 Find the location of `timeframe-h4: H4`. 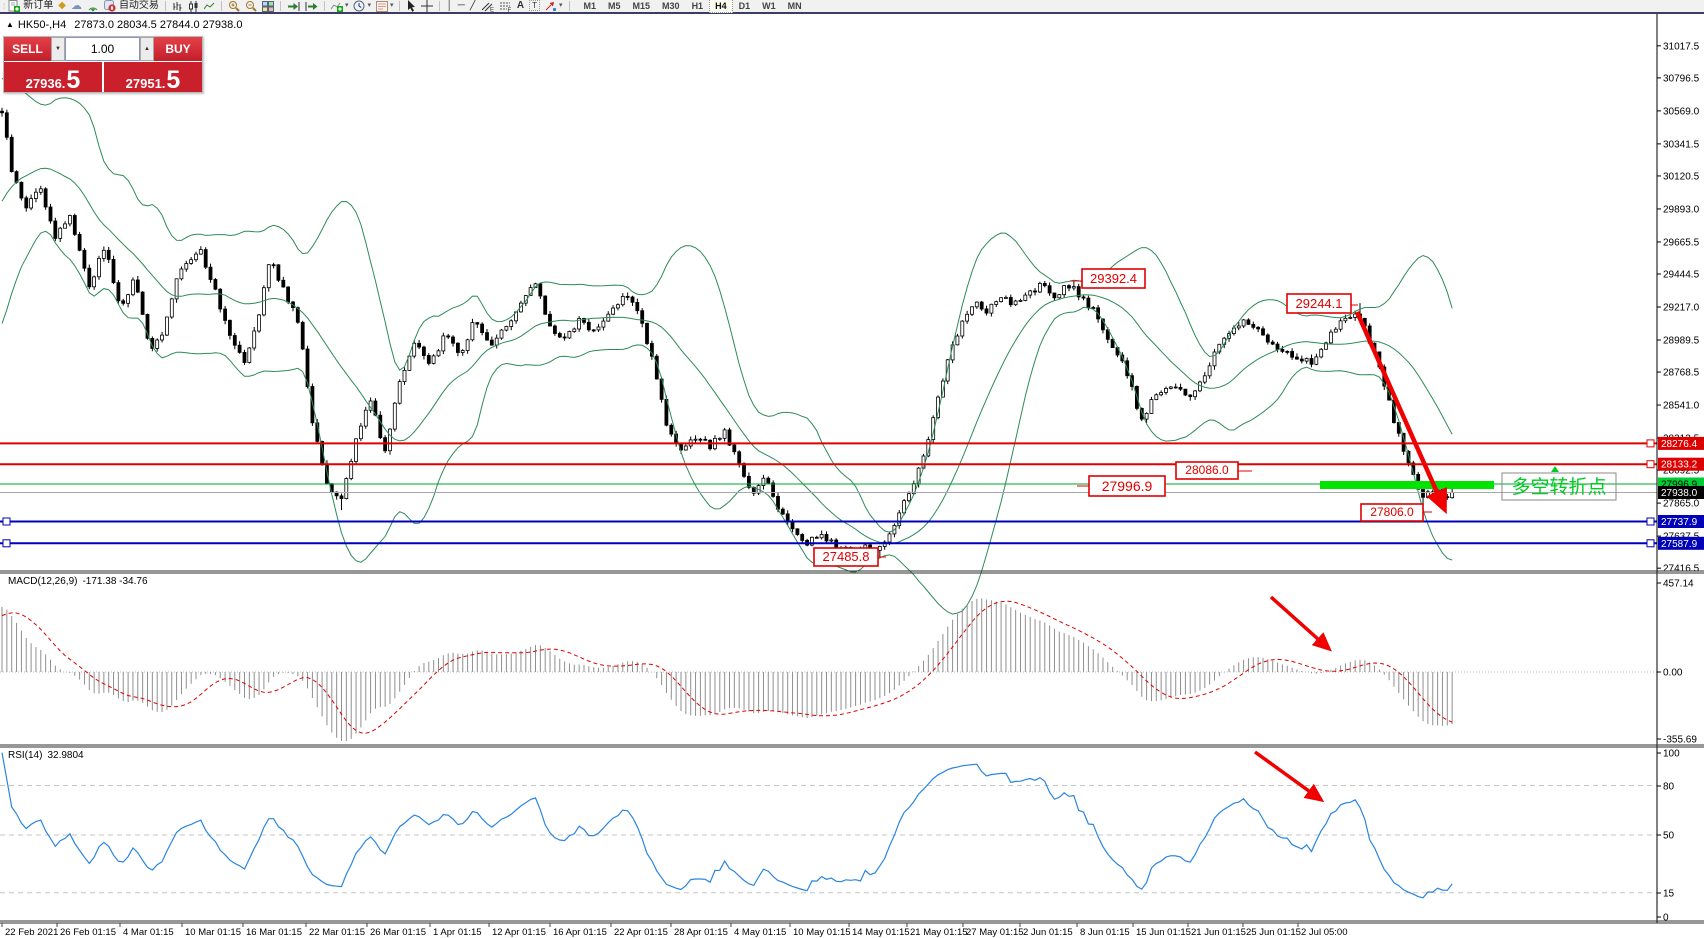

timeframe-h4: H4 is located at coordinates (721, 6).